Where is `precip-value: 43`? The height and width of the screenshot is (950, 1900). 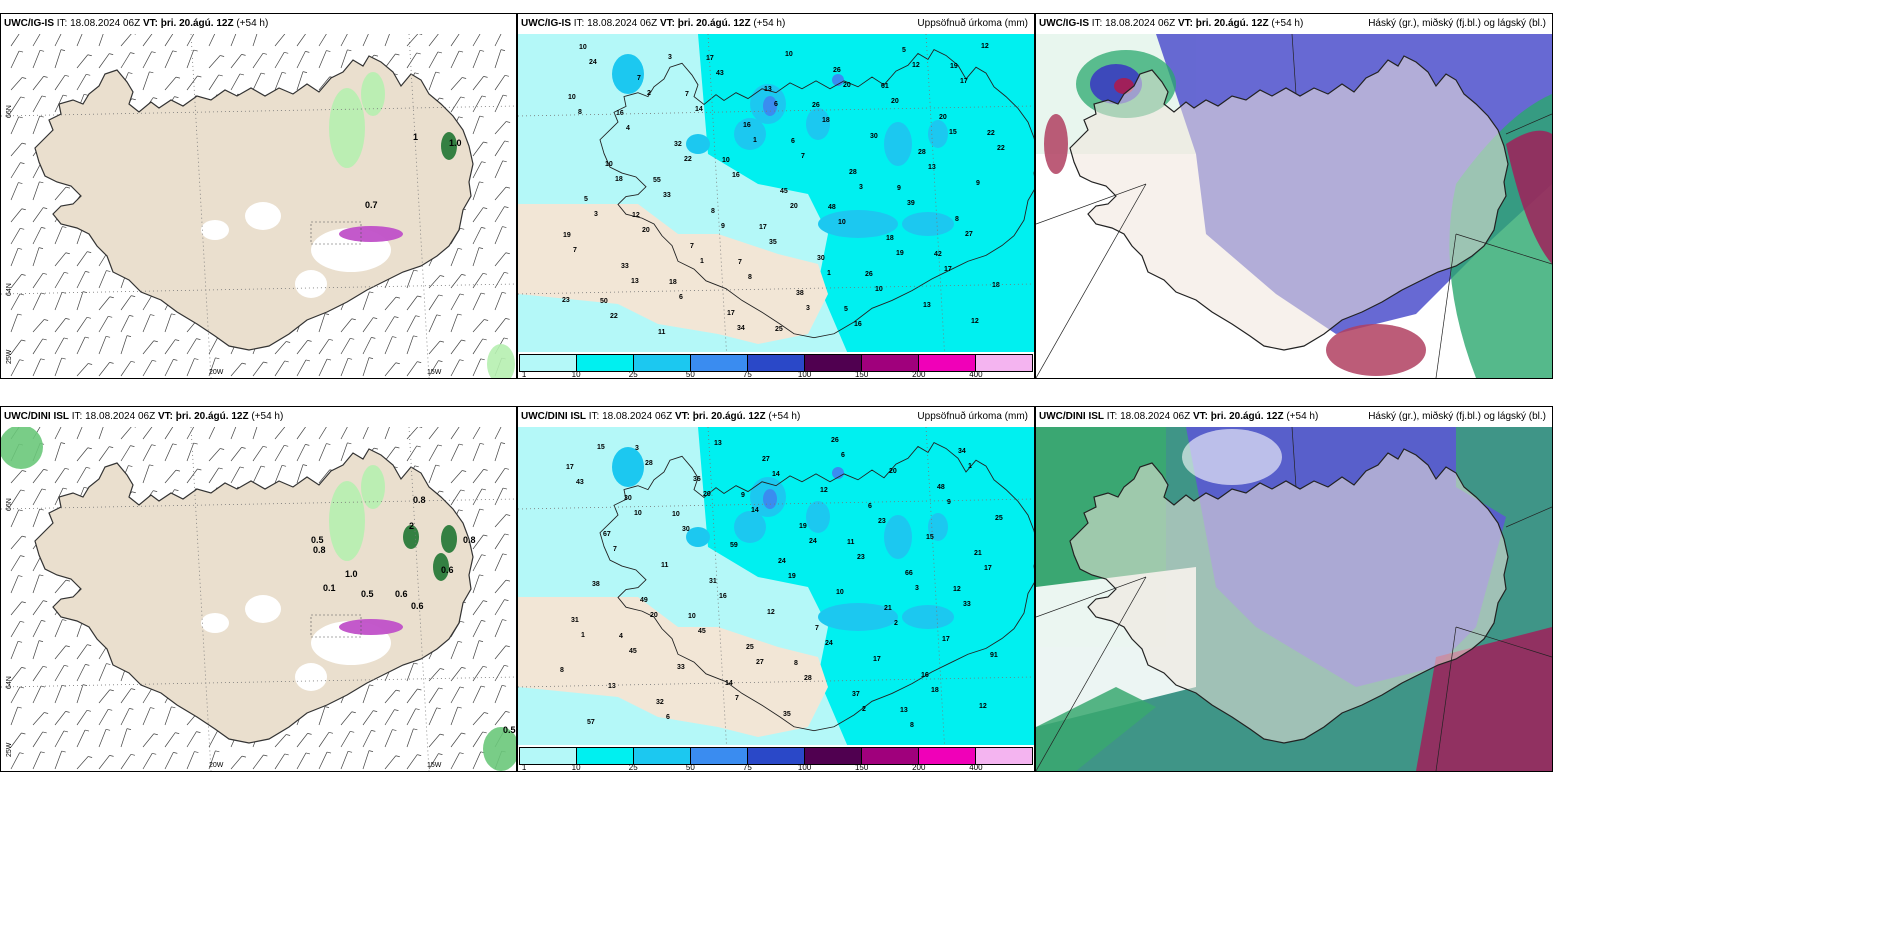 precip-value: 43 is located at coordinates (580, 482).